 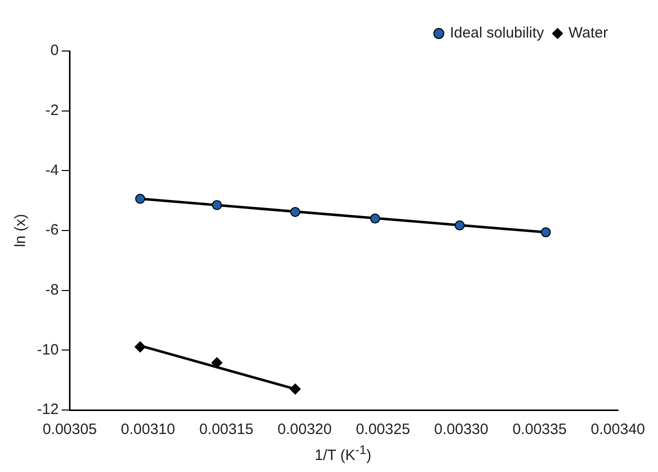 I want to click on y-tick-label: 0, so click(x=54, y=51).